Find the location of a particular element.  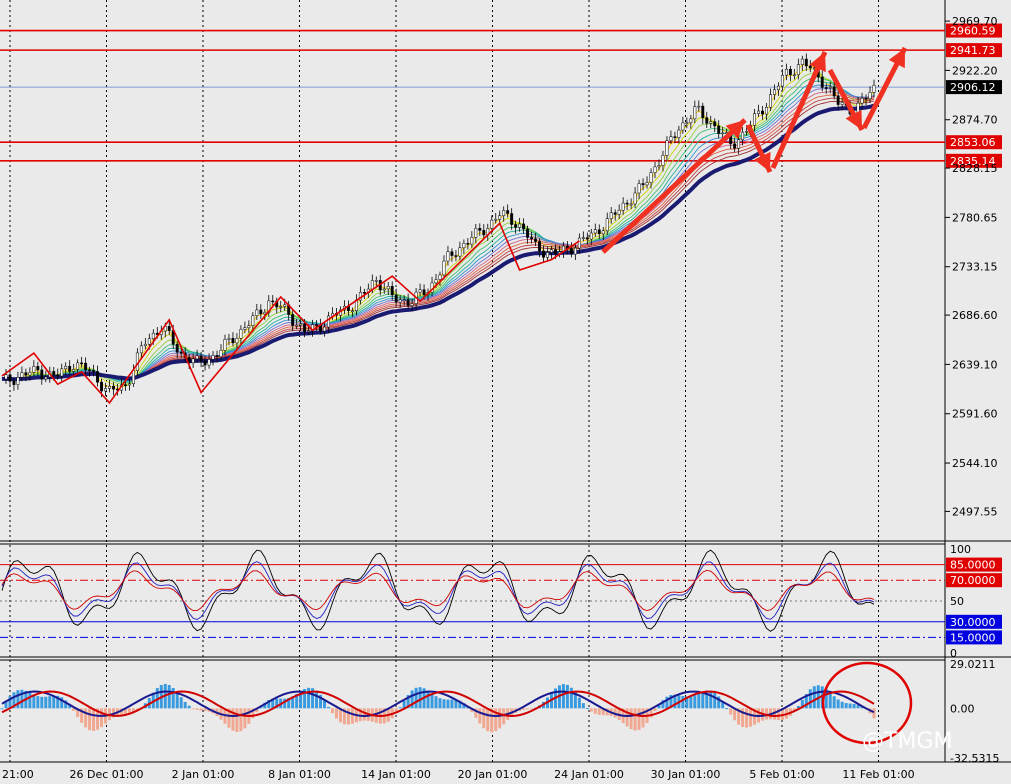

price-tick-label: 2922.20 is located at coordinates (975, 70).